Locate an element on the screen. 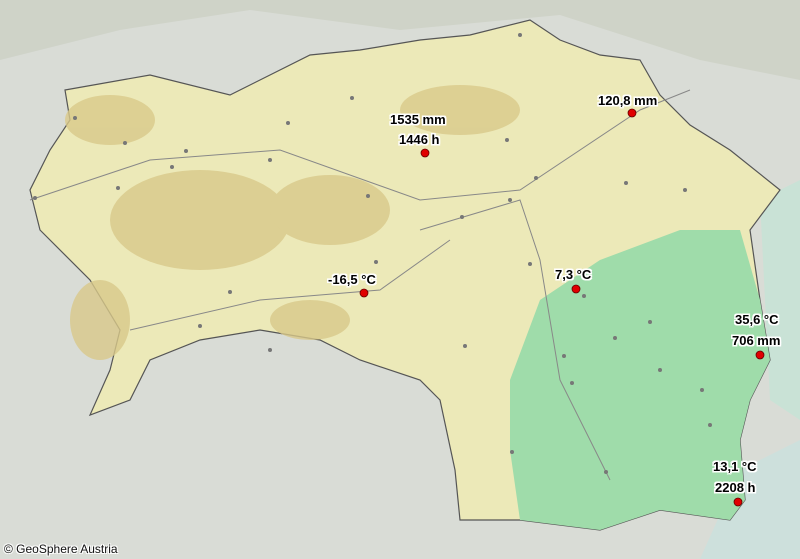 This screenshot has height=559, width=800. precip-label: 1535 mm is located at coordinates (418, 119).